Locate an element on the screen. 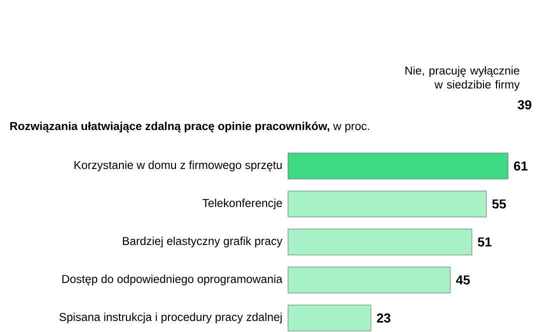 The height and width of the screenshot is (332, 536). data-label: 23 is located at coordinates (383, 318).